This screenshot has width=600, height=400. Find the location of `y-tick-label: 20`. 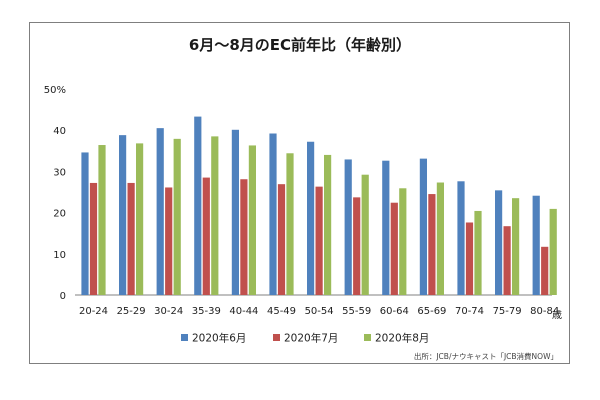

y-tick-label: 20 is located at coordinates (59, 214).